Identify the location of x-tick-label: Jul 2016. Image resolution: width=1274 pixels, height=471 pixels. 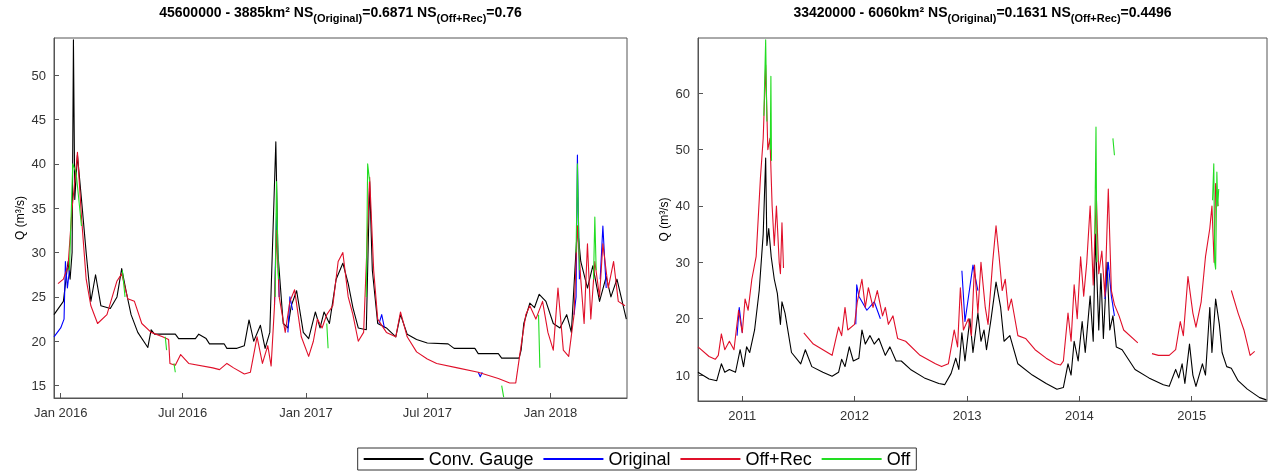
(183, 412).